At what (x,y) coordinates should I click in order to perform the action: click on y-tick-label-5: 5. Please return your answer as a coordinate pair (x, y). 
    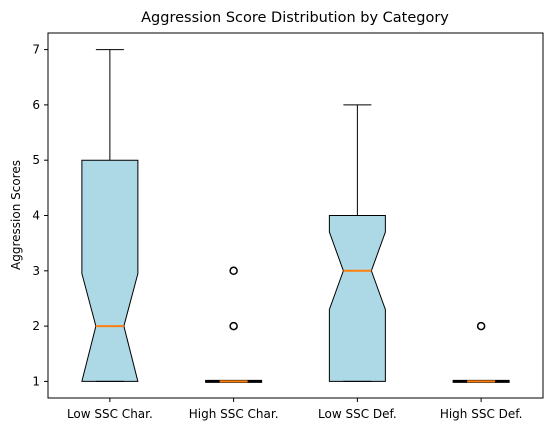
    Looking at the image, I should click on (36, 160).